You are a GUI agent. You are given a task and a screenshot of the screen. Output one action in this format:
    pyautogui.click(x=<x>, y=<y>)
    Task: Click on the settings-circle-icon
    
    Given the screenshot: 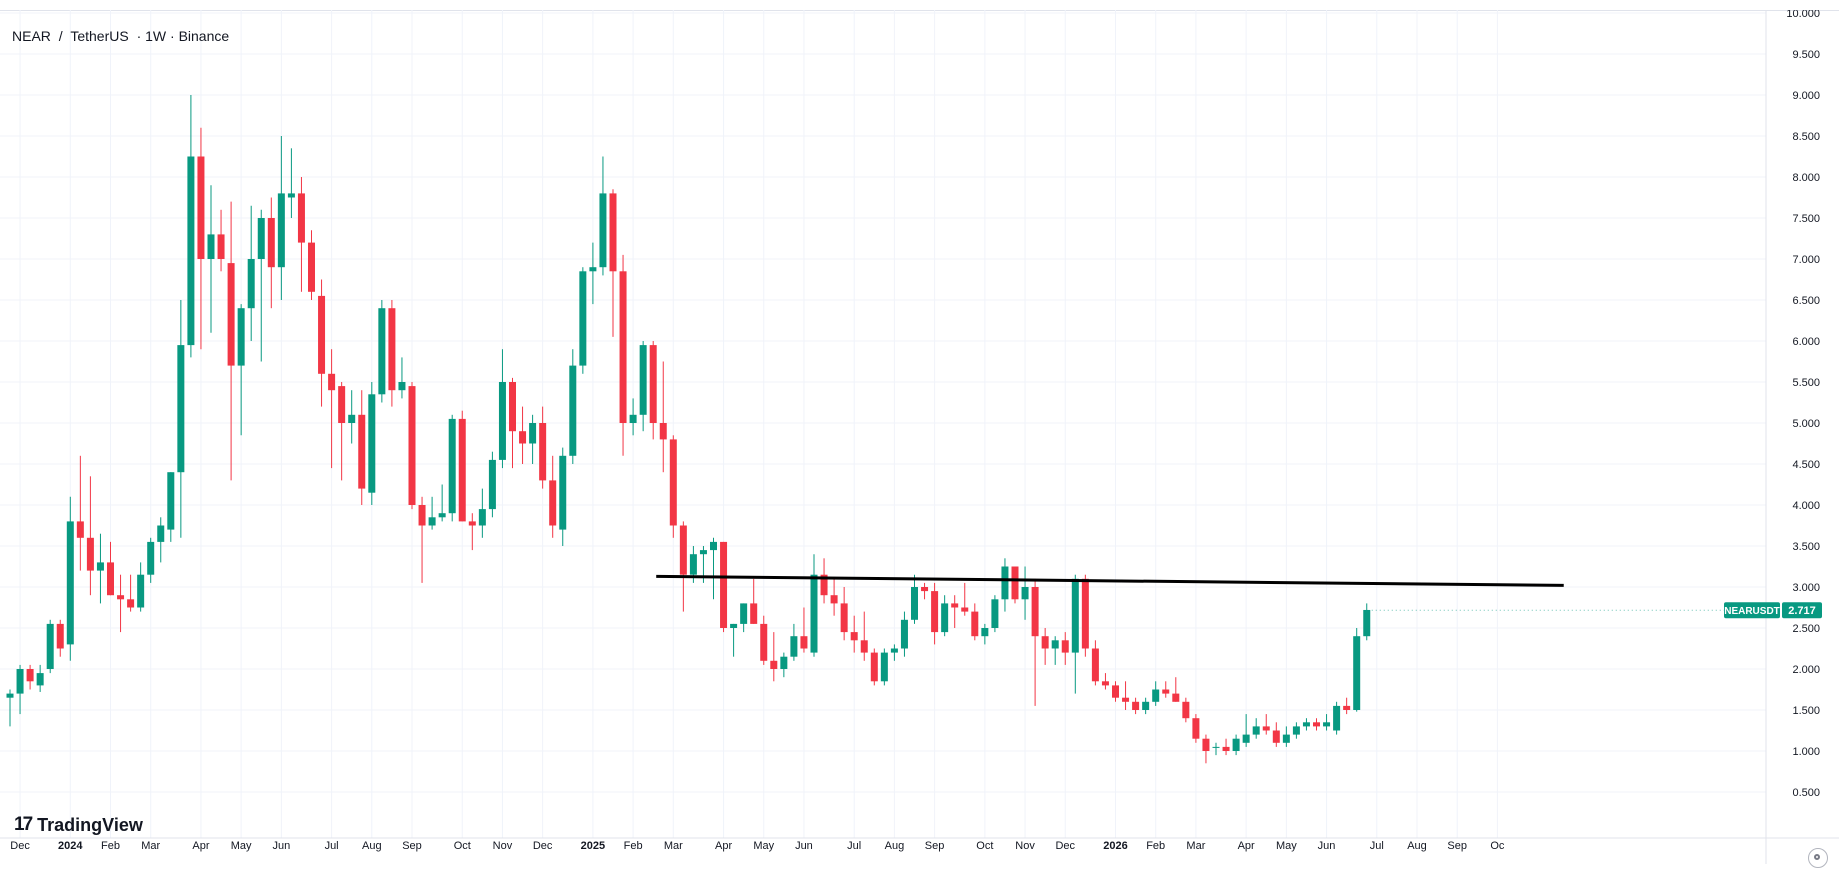 What is the action you would take?
    pyautogui.click(x=1818, y=858)
    